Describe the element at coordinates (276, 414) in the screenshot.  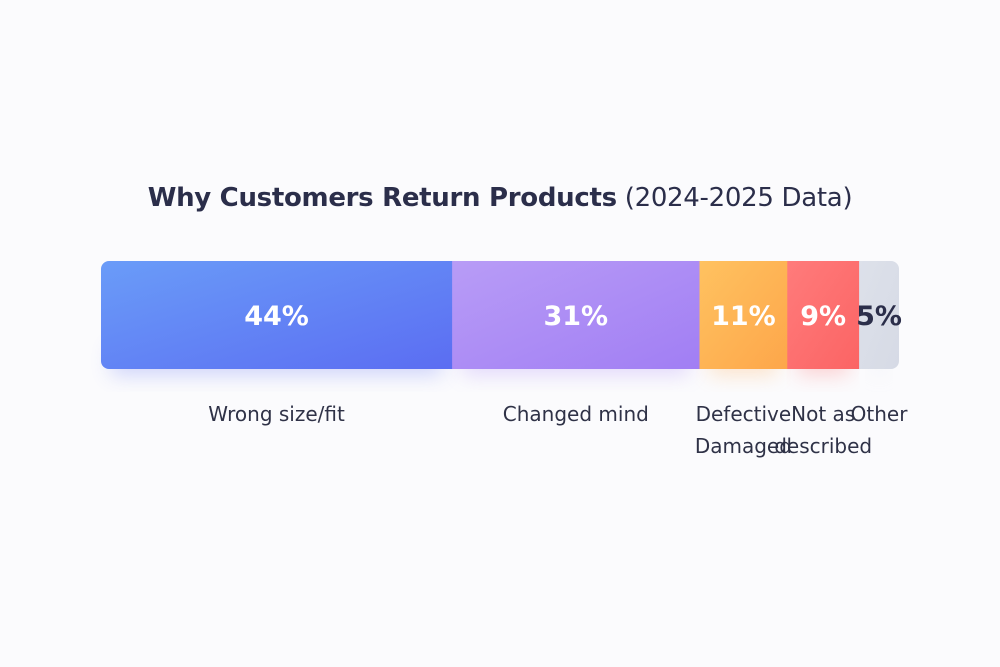
I see `category-label: Wrong size/fit` at that location.